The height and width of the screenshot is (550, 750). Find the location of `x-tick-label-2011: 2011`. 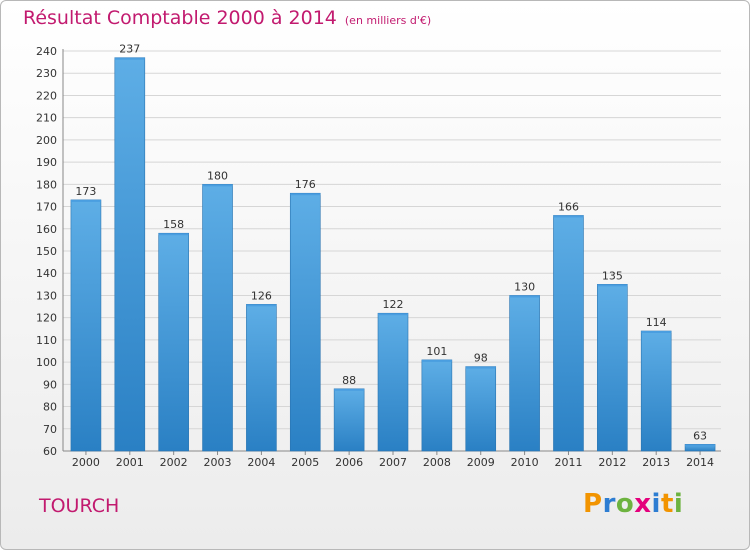

x-tick-label-2011: 2011 is located at coordinates (568, 462).